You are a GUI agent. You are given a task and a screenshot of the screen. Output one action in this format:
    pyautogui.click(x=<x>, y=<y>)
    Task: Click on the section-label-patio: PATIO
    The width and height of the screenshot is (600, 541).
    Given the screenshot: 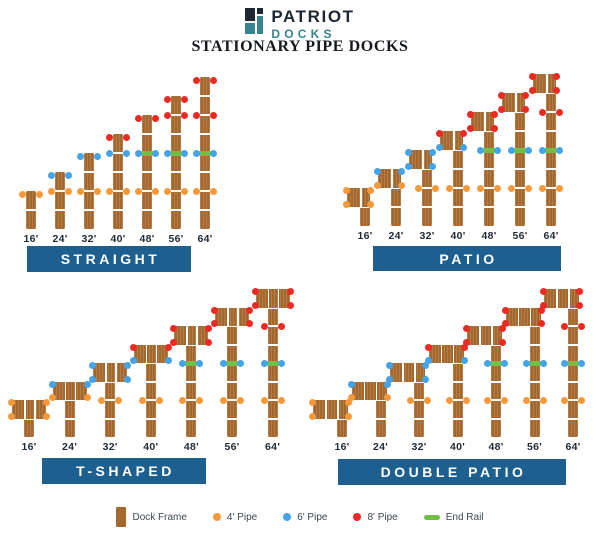 What is the action you would take?
    pyautogui.click(x=467, y=258)
    